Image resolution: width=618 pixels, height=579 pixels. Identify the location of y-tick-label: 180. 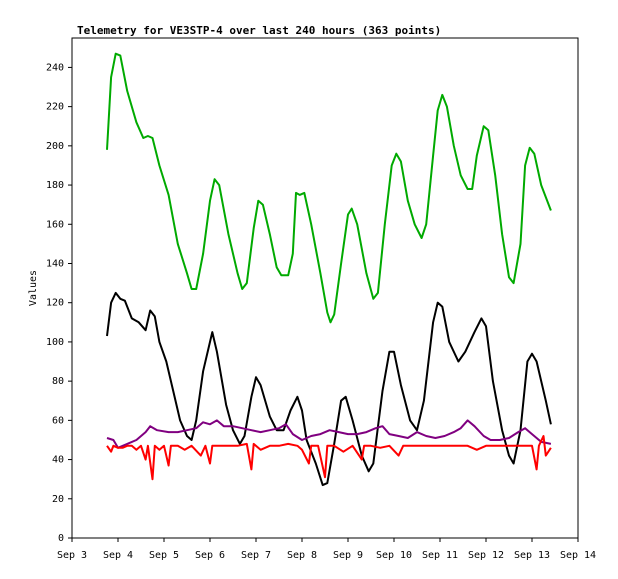
(55, 185).